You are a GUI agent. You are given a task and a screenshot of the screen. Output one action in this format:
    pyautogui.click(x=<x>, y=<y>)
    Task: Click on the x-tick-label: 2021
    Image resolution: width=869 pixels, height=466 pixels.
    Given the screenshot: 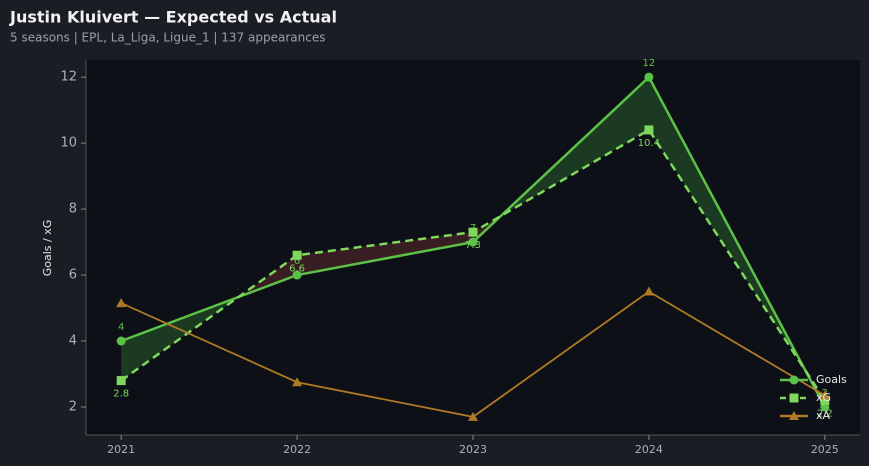 What is the action you would take?
    pyautogui.click(x=121, y=449)
    